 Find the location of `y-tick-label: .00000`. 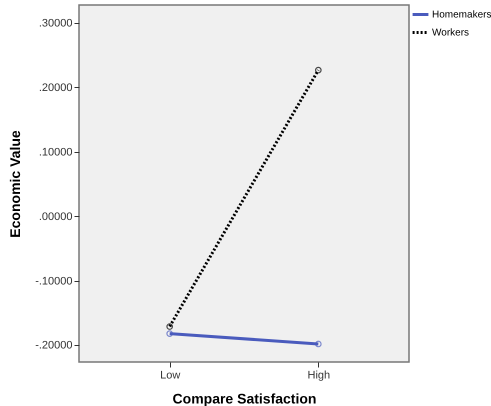

y-tick-label: .00000 is located at coordinates (55, 216).